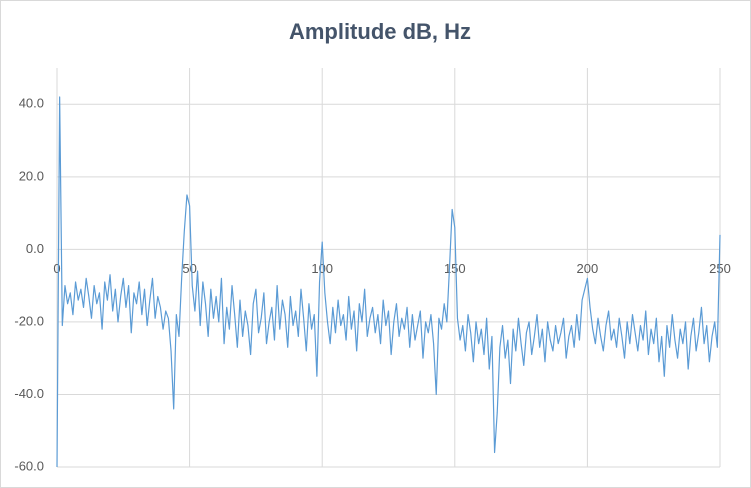 The width and height of the screenshot is (751, 488). I want to click on y-tick-label: -60.0, so click(29, 465).